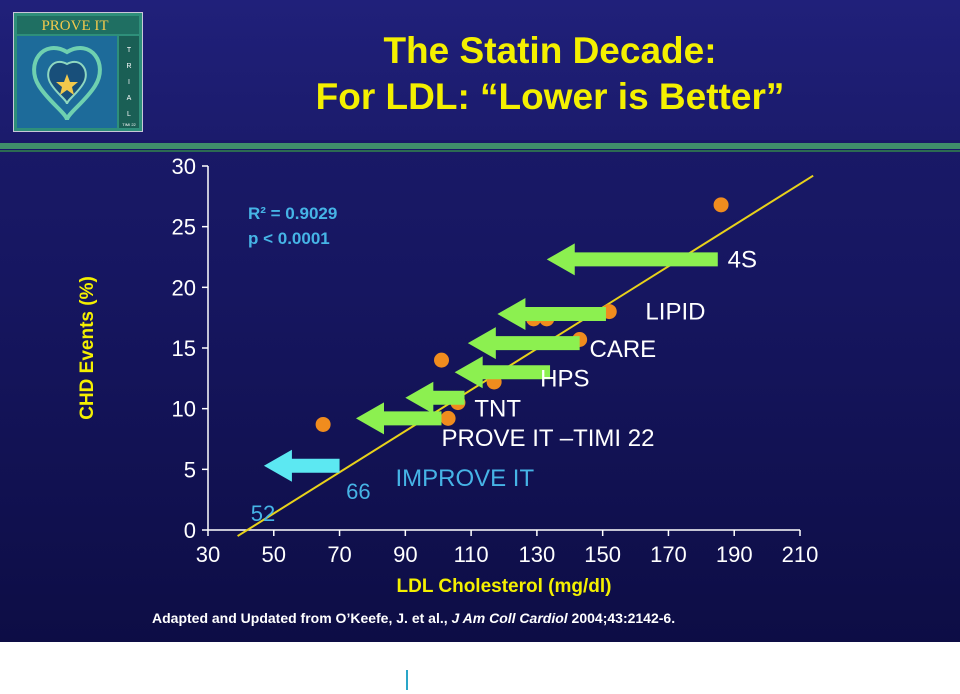  Describe the element at coordinates (289, 238) in the screenshot. I see `p-value-label: p < 0.0001` at that location.